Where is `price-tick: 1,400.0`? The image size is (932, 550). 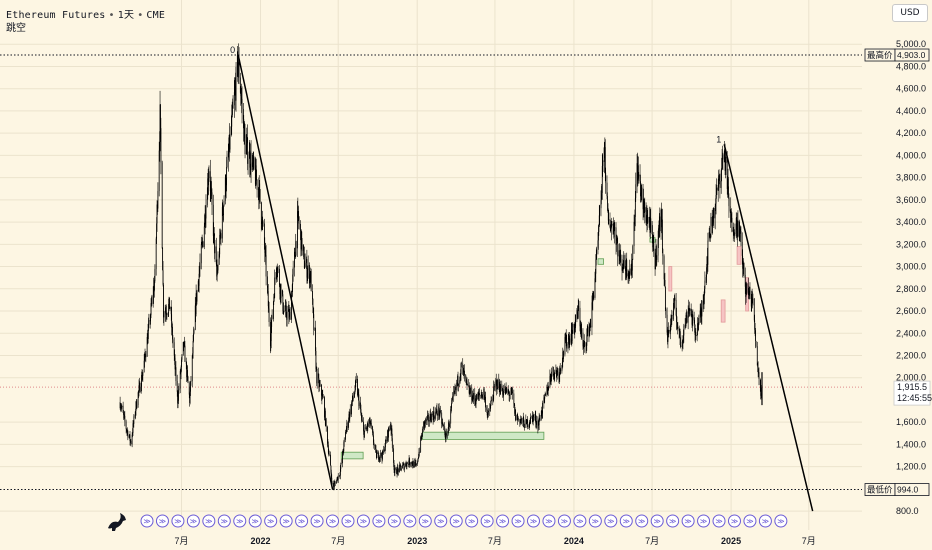
price-tick: 1,400.0 is located at coordinates (911, 444).